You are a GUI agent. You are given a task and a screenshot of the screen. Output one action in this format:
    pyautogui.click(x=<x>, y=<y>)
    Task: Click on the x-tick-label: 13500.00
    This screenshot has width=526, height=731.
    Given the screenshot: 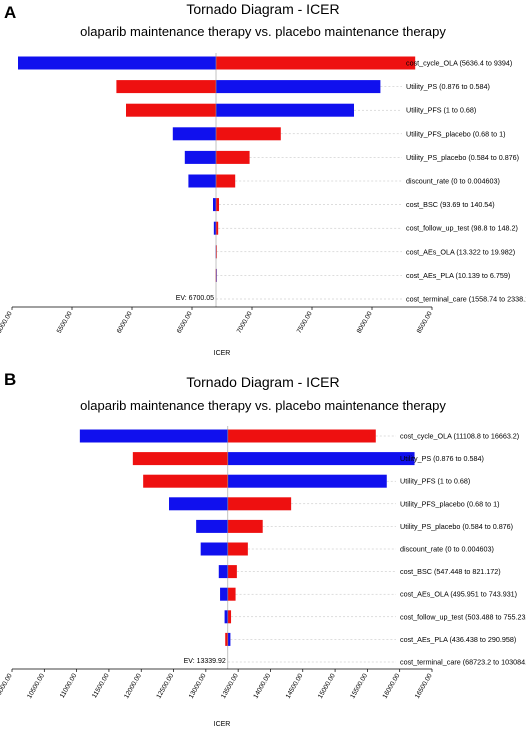 What is the action you would take?
    pyautogui.click(x=230, y=686)
    